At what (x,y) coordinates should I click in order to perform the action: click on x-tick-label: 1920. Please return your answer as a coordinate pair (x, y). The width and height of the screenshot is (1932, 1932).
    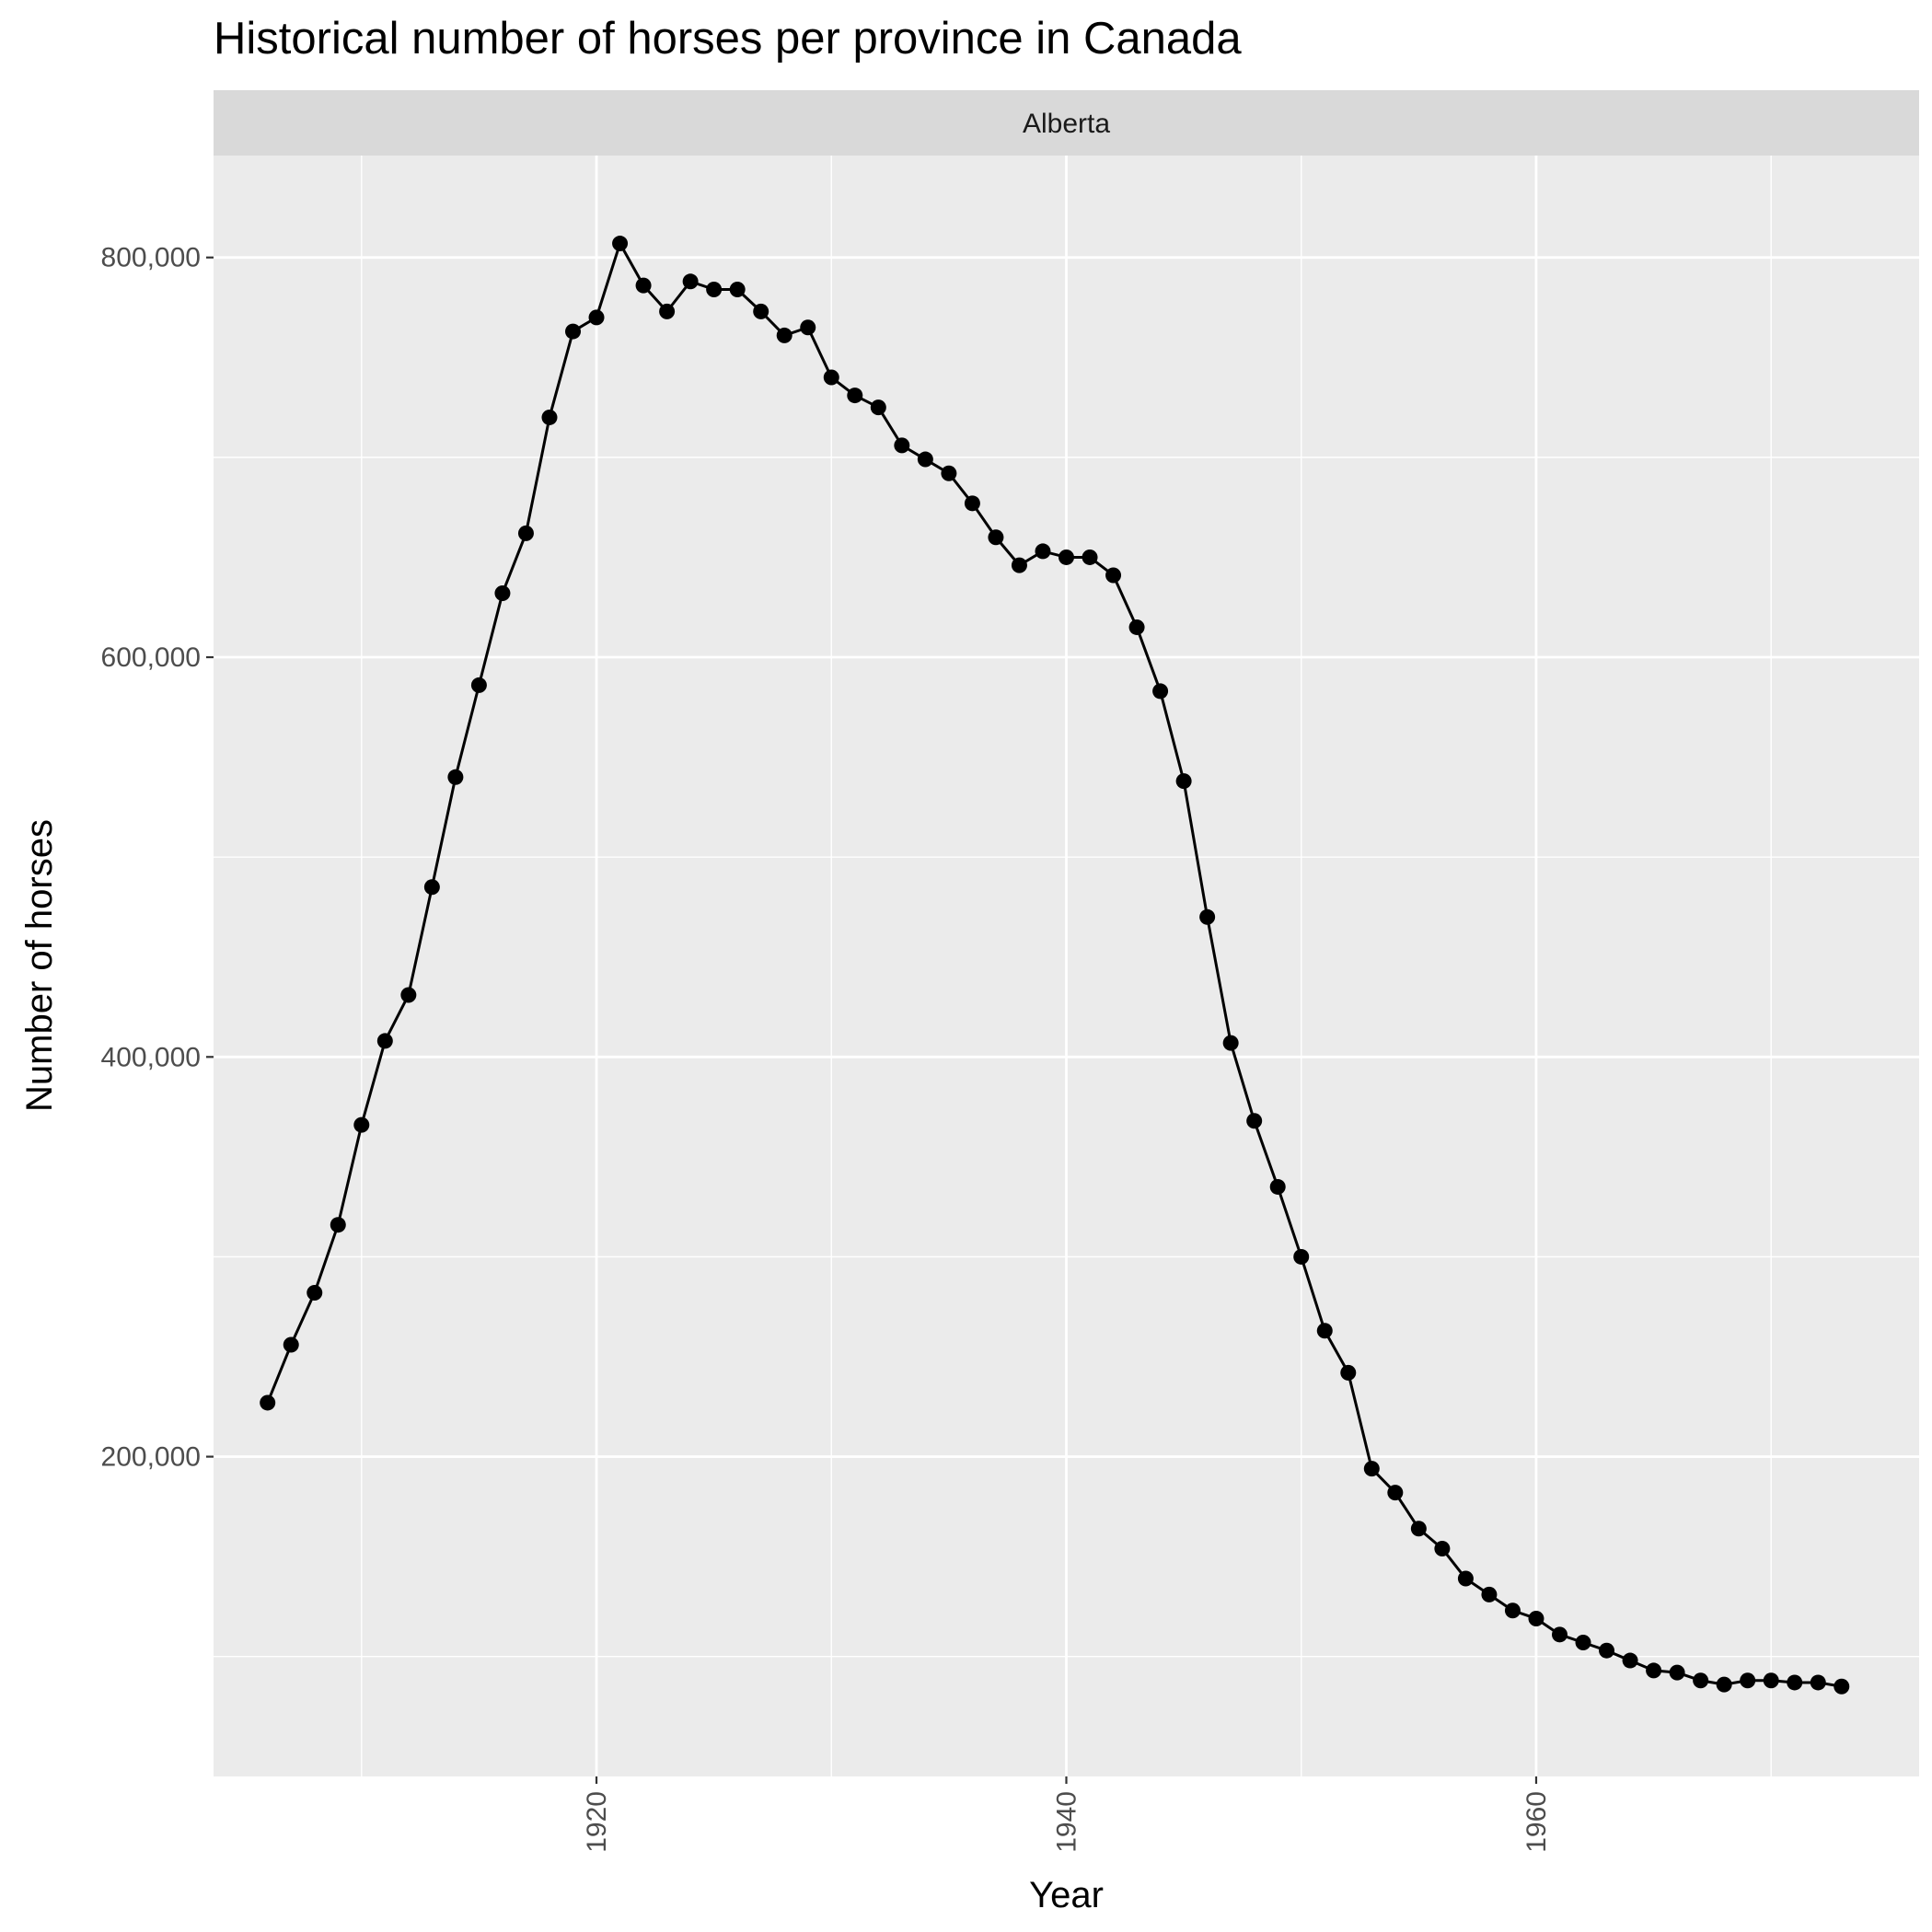
    Looking at the image, I should click on (597, 1822).